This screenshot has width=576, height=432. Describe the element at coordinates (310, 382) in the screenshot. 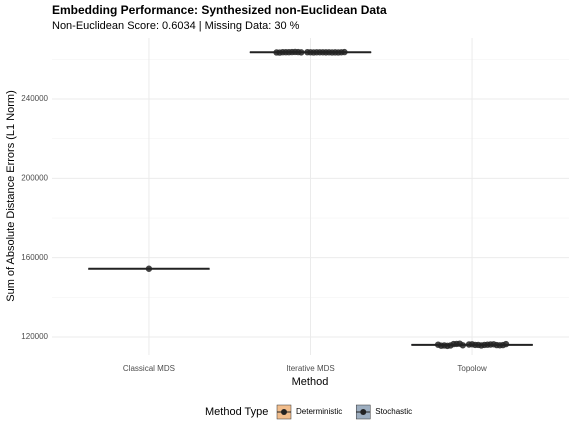

I see `x-axis-title: Method` at that location.